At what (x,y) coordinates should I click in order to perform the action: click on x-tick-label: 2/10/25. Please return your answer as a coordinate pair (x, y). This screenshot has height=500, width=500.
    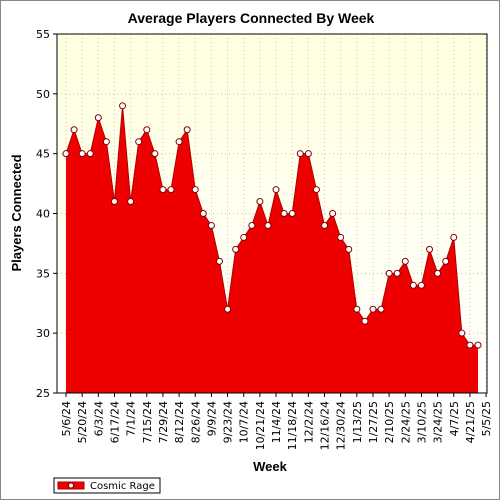
    Looking at the image, I should click on (389, 422).